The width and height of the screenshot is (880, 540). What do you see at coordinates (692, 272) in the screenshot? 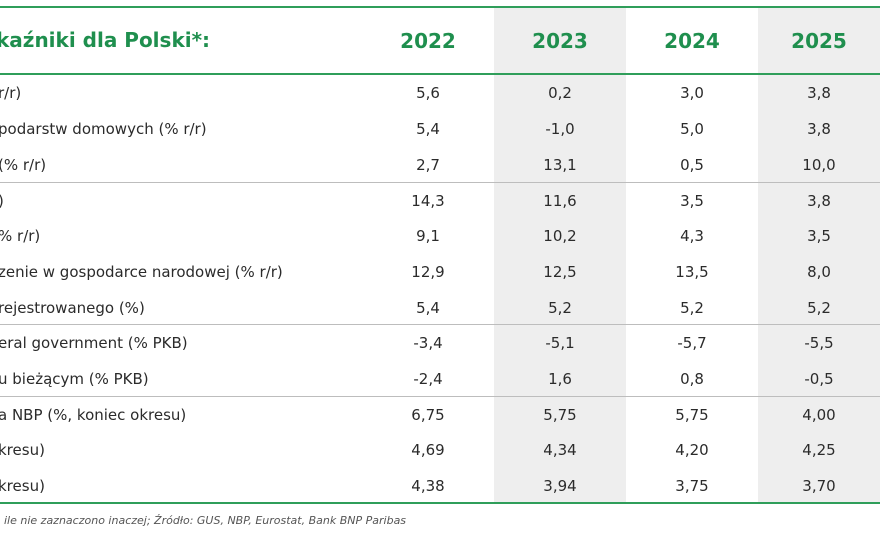
I see `cell-2024: 13,5` at bounding box center [692, 272].